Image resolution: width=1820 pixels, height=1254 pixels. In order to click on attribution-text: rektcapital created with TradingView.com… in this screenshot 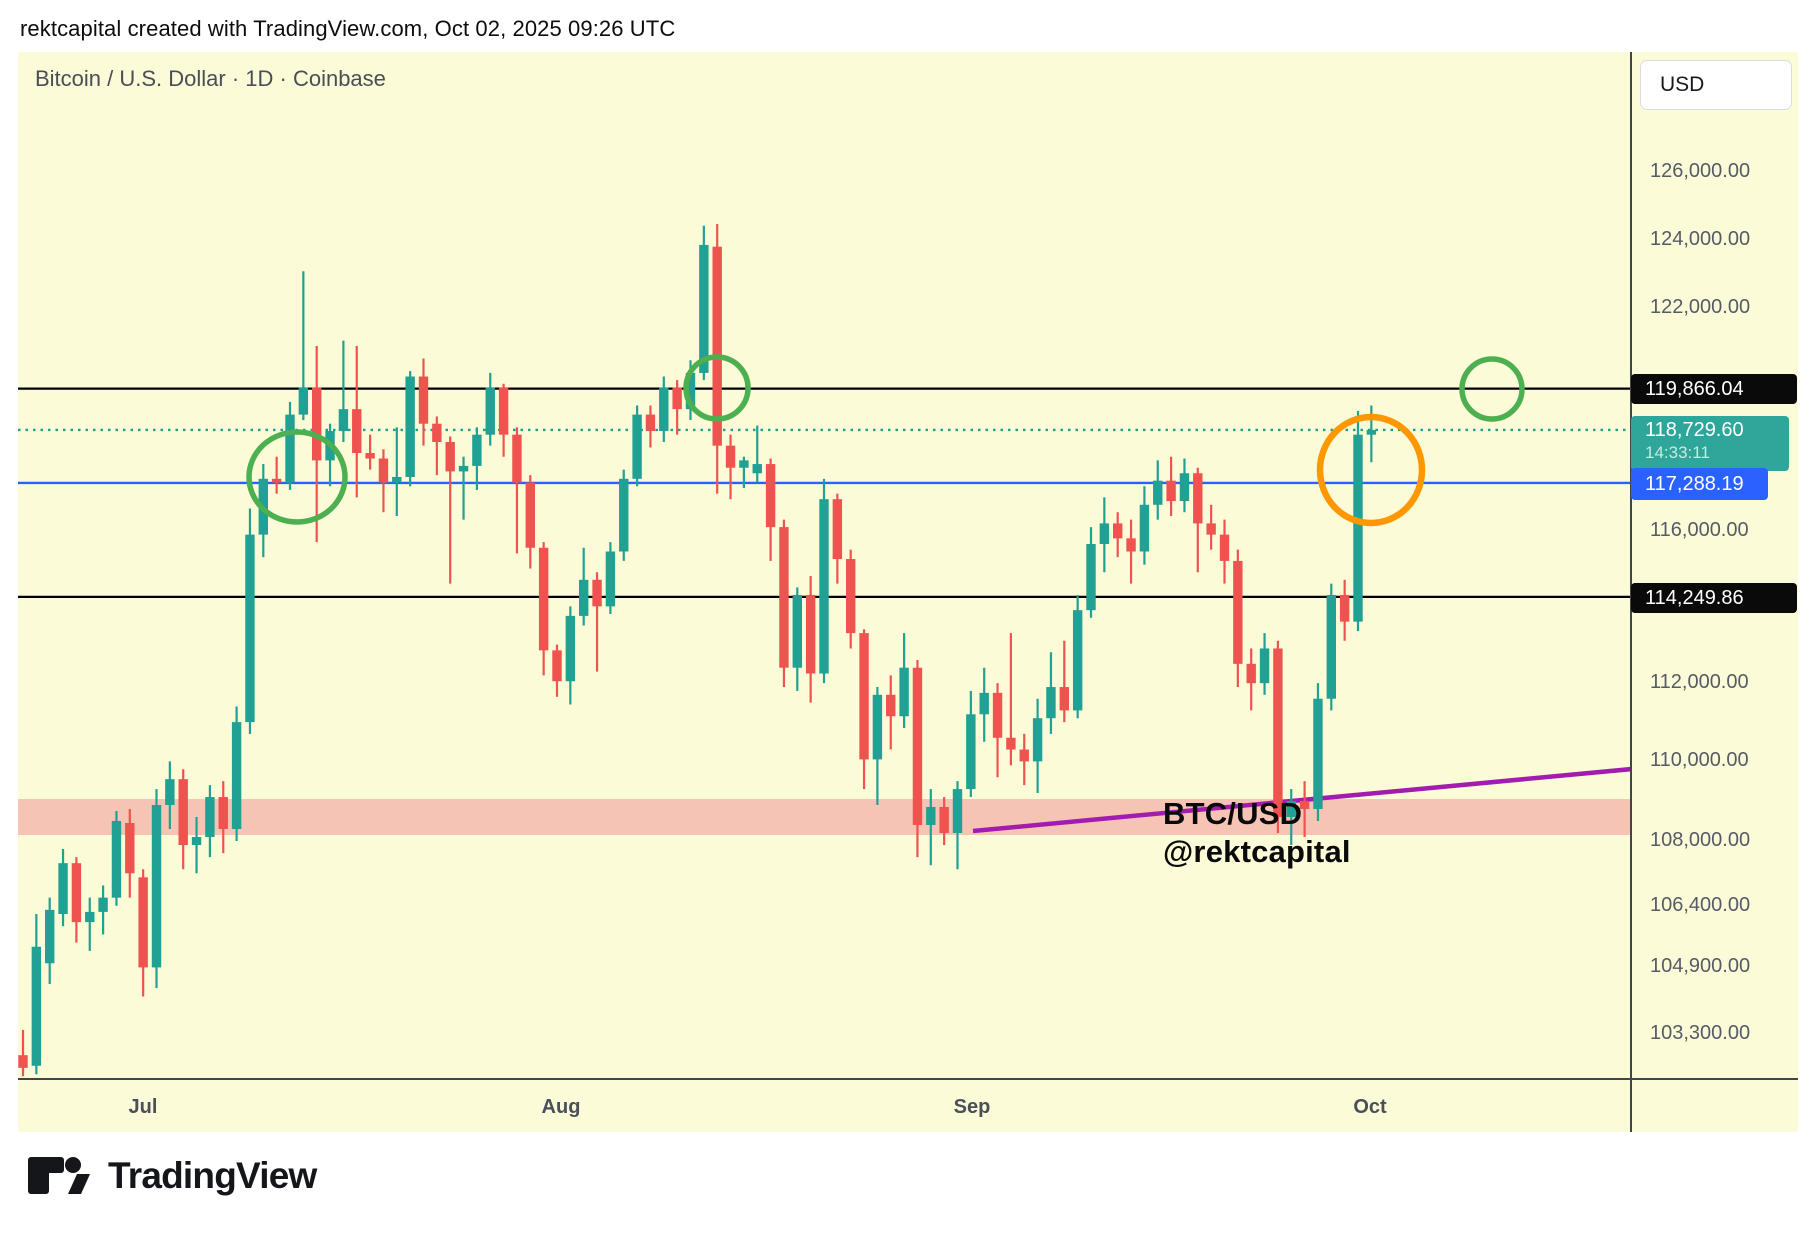, I will do `click(348, 28)`.